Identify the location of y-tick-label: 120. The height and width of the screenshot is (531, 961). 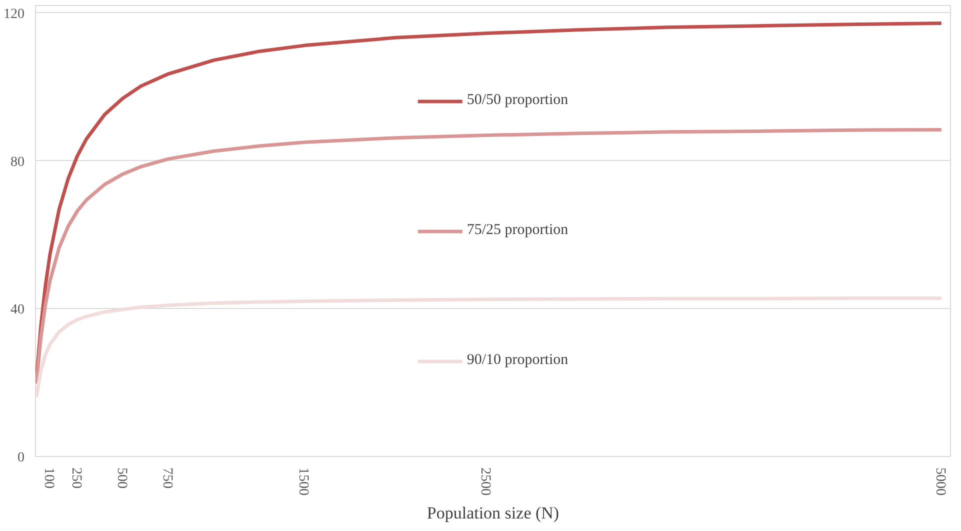
(14, 14).